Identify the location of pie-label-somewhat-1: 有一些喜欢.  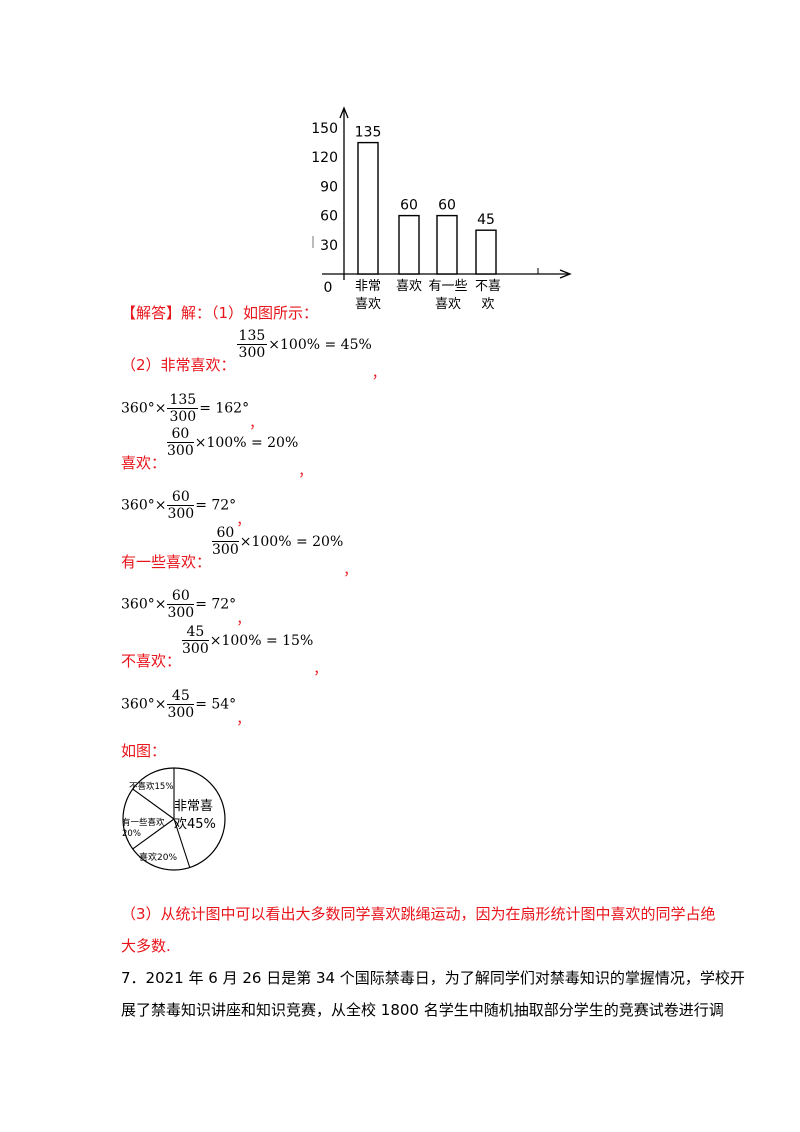
(143, 822).